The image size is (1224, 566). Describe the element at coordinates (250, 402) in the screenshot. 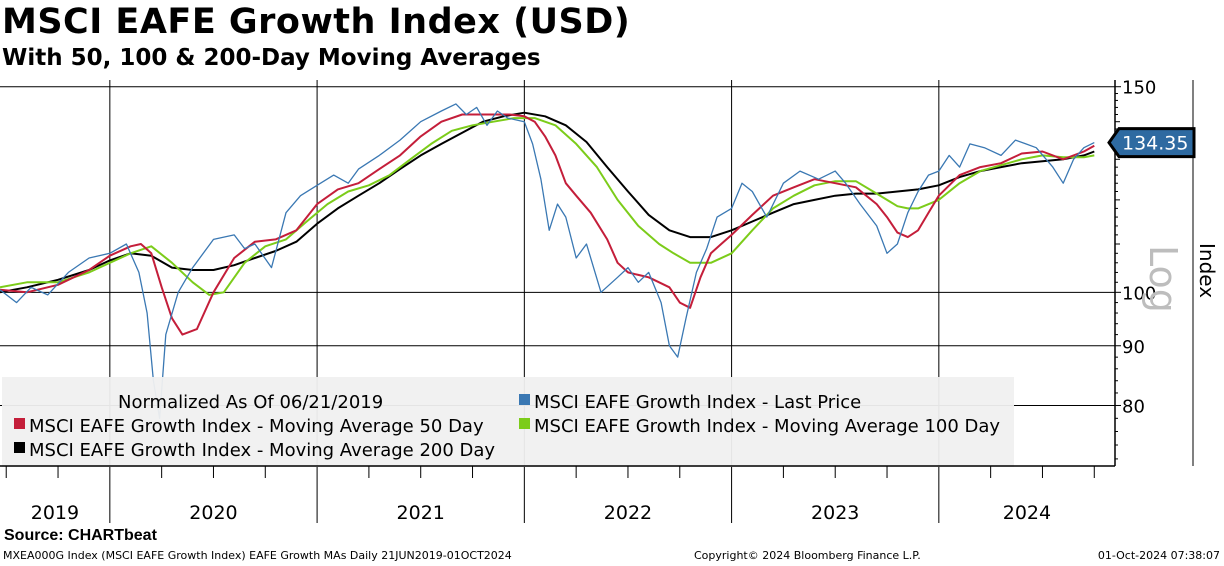

I see `legend-header: Normalized As Of 06/21/2019` at that location.